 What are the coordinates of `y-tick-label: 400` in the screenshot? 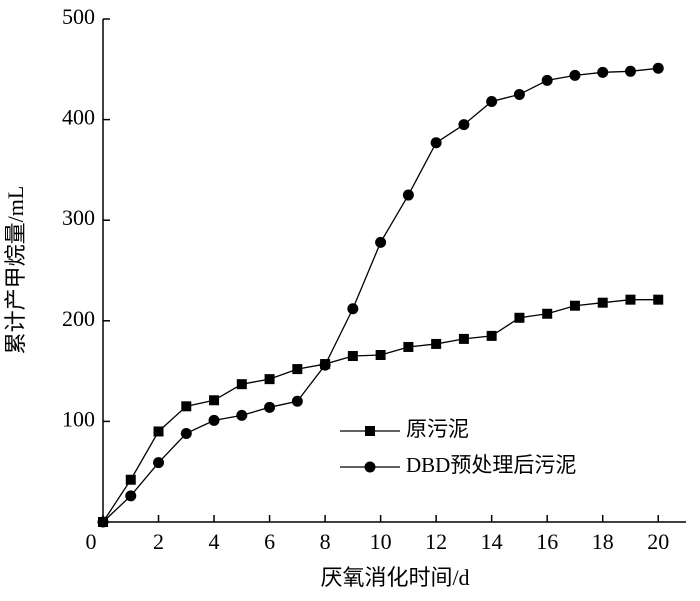 It's located at (78, 117).